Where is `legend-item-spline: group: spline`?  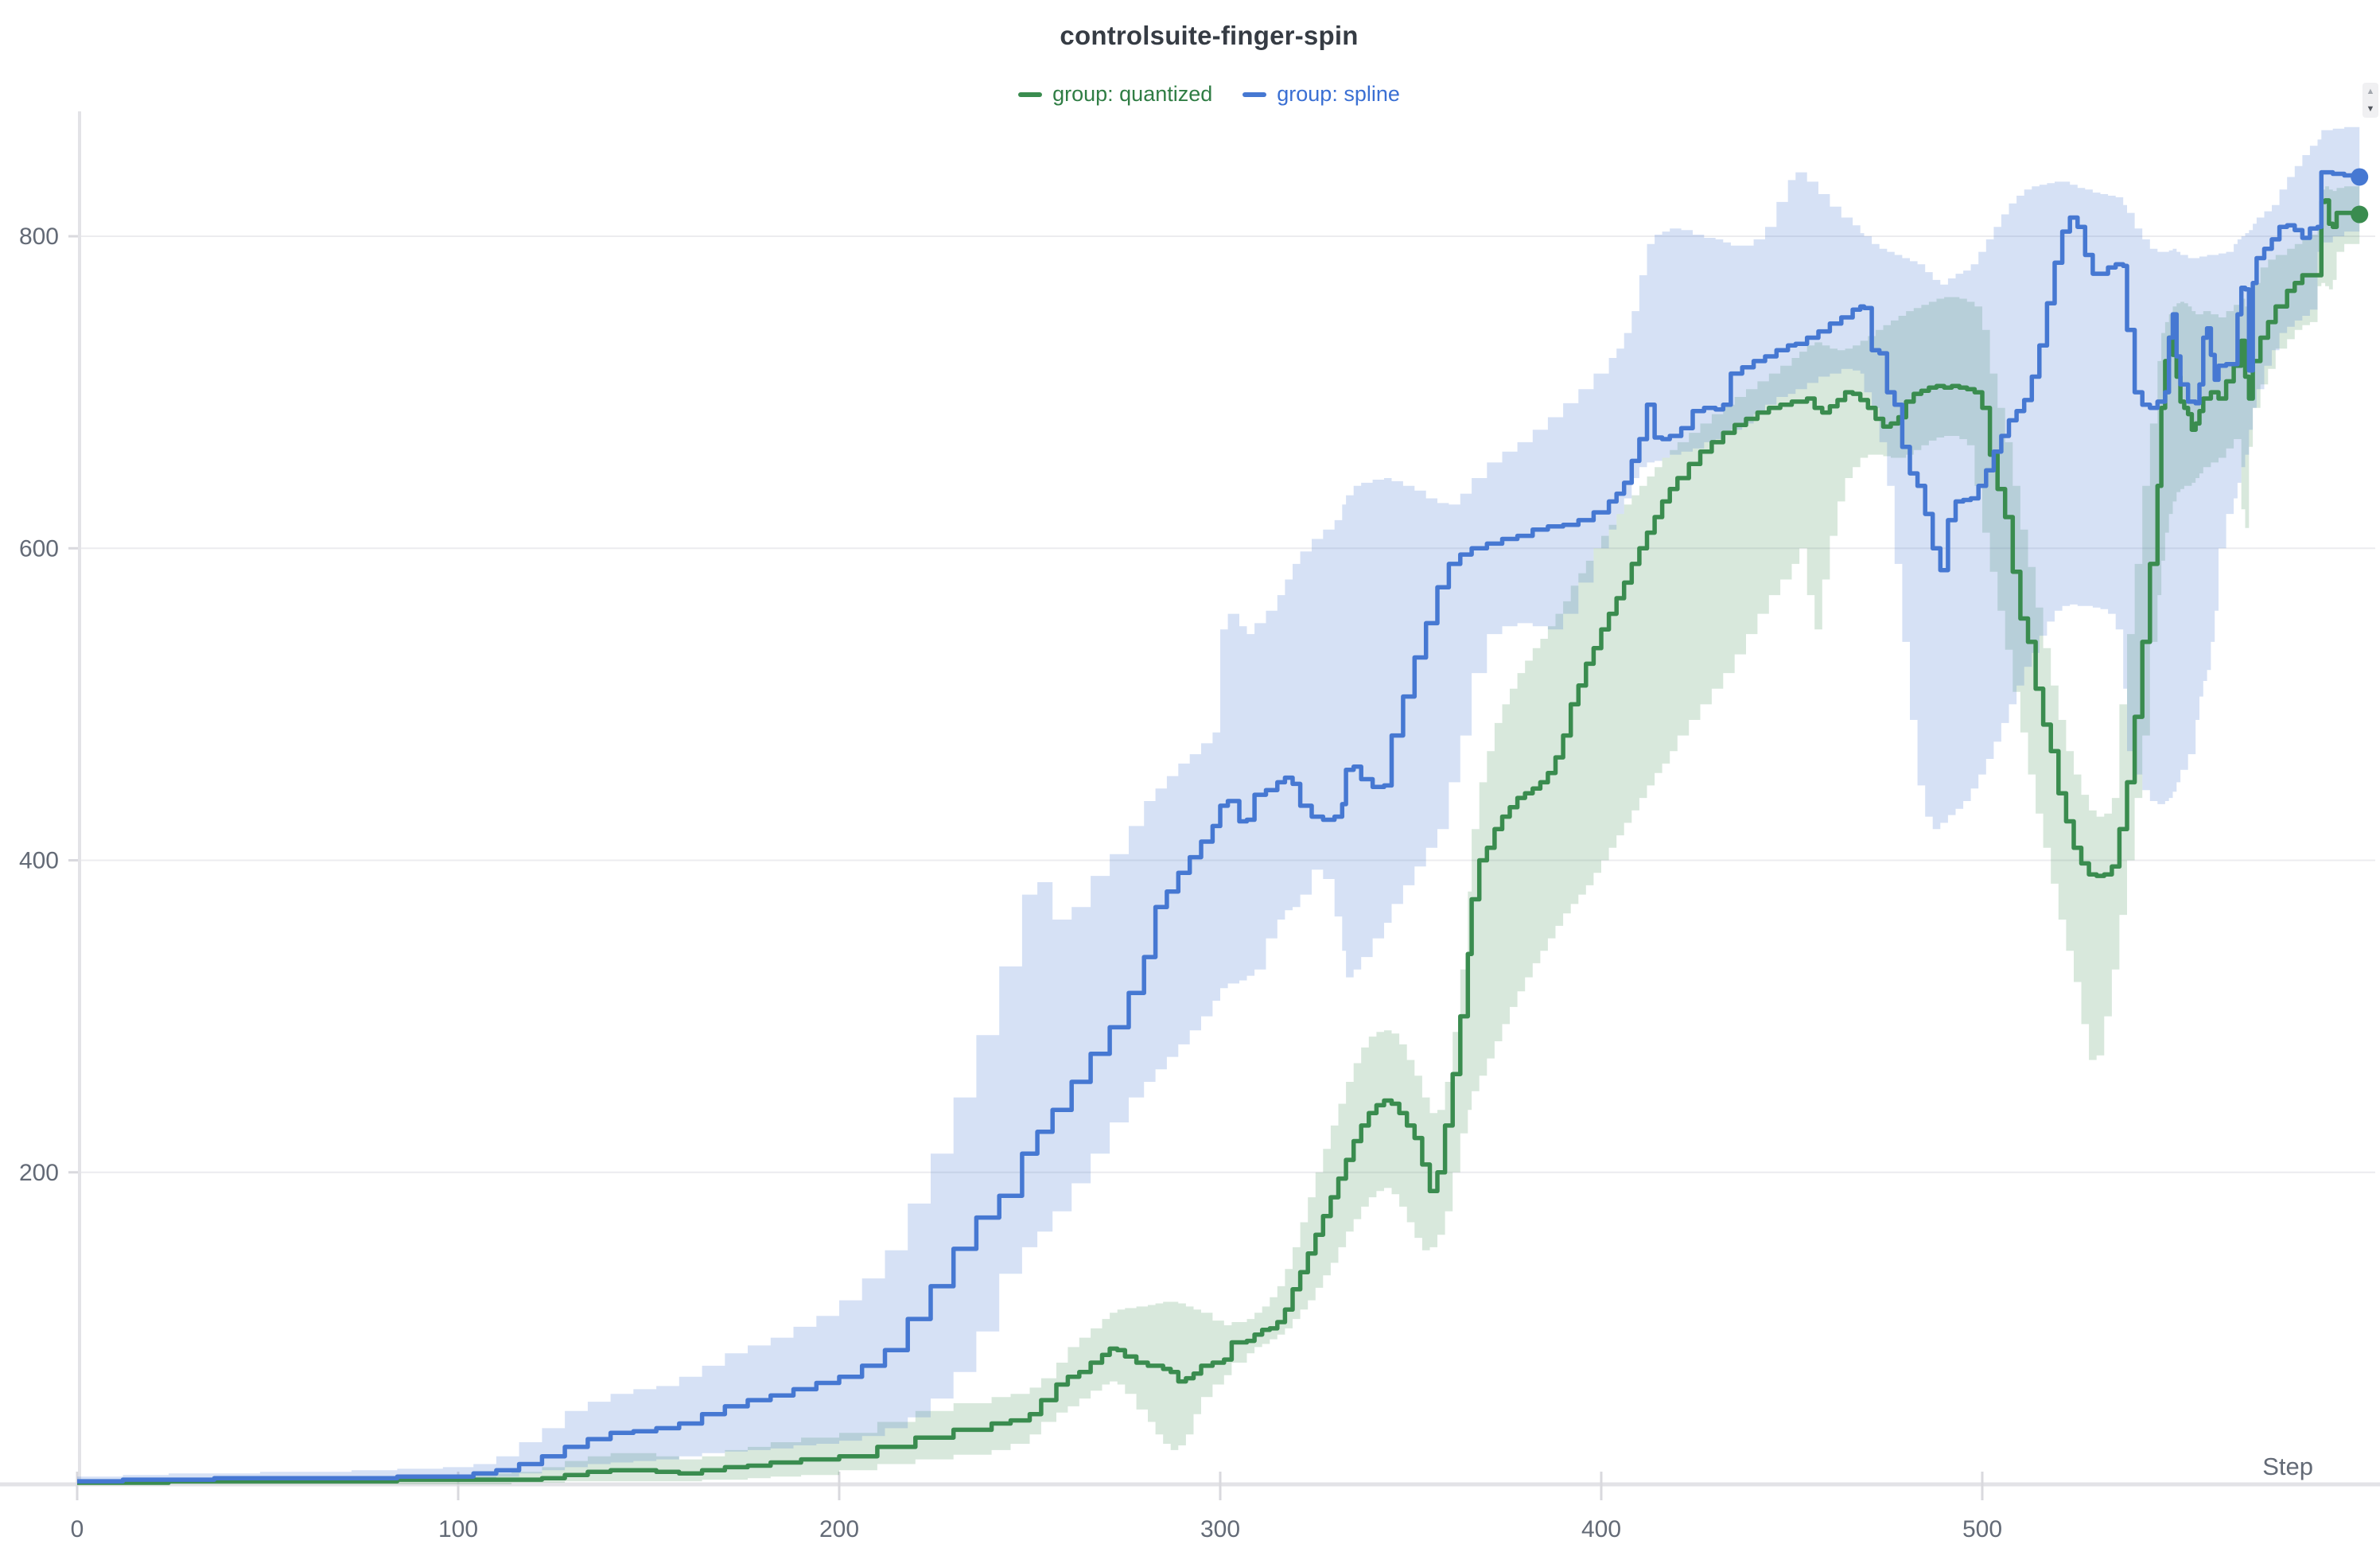 legend-item-spline: group: spline is located at coordinates (1321, 94).